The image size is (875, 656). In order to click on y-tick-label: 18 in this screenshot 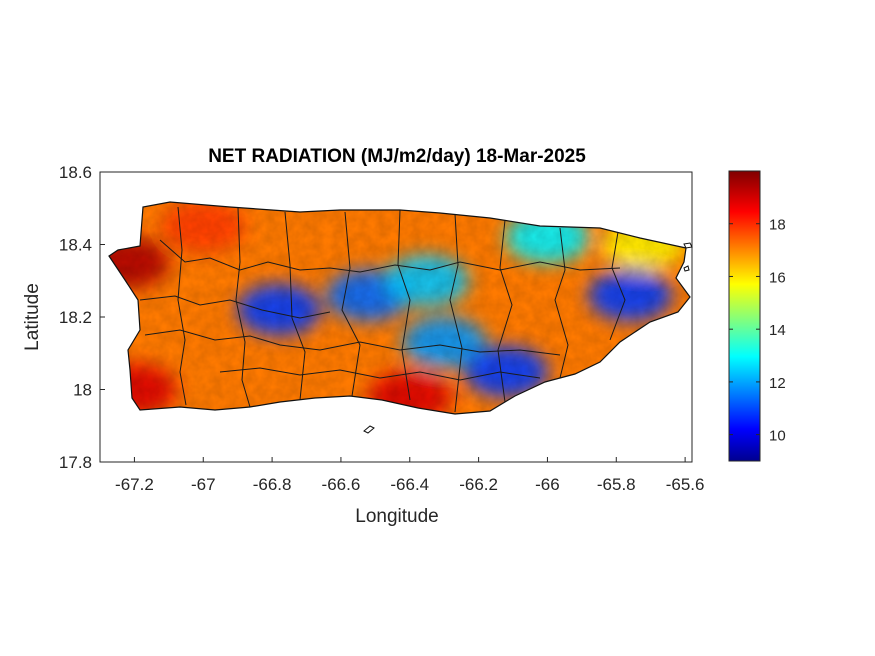, I will do `click(82, 390)`.